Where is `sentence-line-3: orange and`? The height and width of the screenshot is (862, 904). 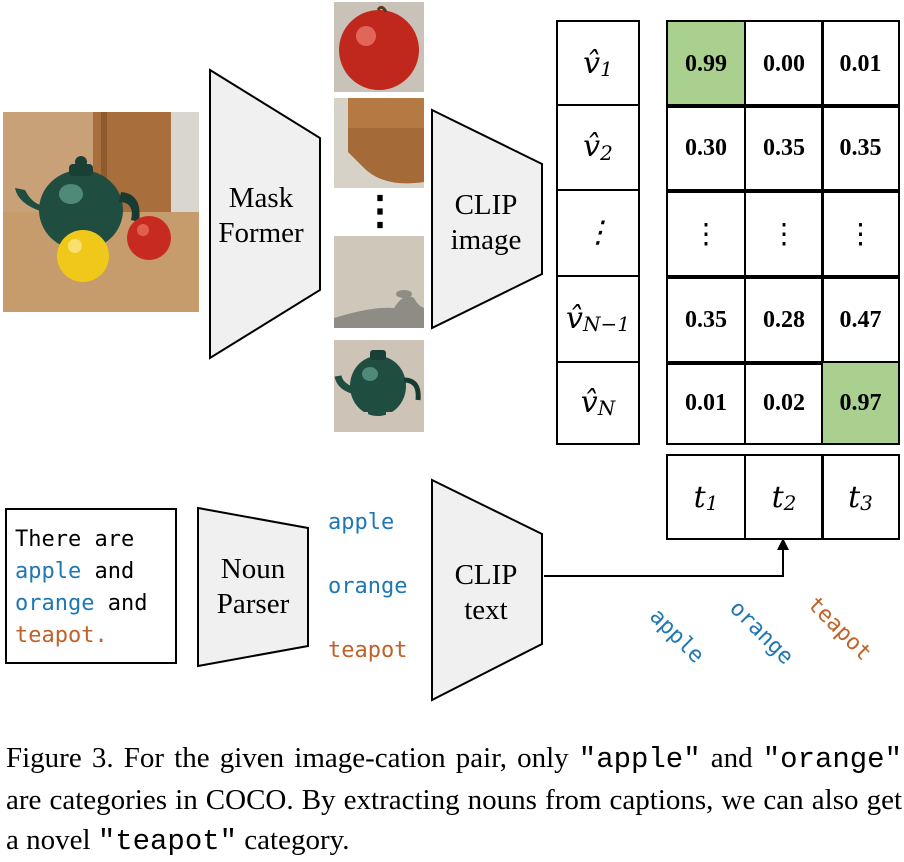 sentence-line-3: orange and is located at coordinates (81, 603).